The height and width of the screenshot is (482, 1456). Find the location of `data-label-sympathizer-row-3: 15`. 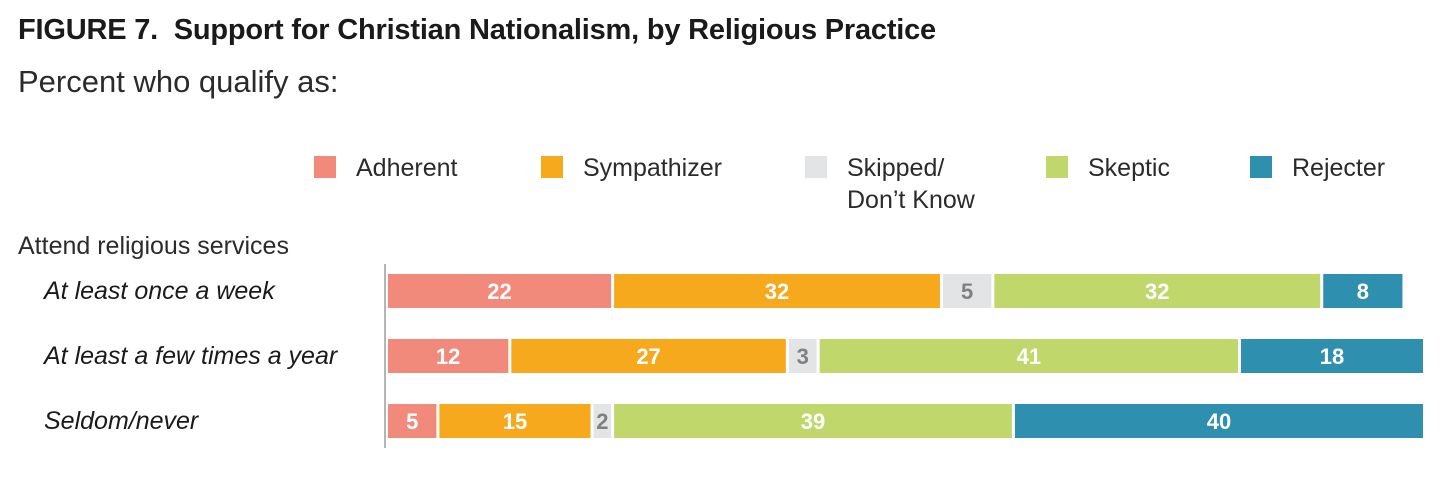

data-label-sympathizer-row-3: 15 is located at coordinates (515, 421).